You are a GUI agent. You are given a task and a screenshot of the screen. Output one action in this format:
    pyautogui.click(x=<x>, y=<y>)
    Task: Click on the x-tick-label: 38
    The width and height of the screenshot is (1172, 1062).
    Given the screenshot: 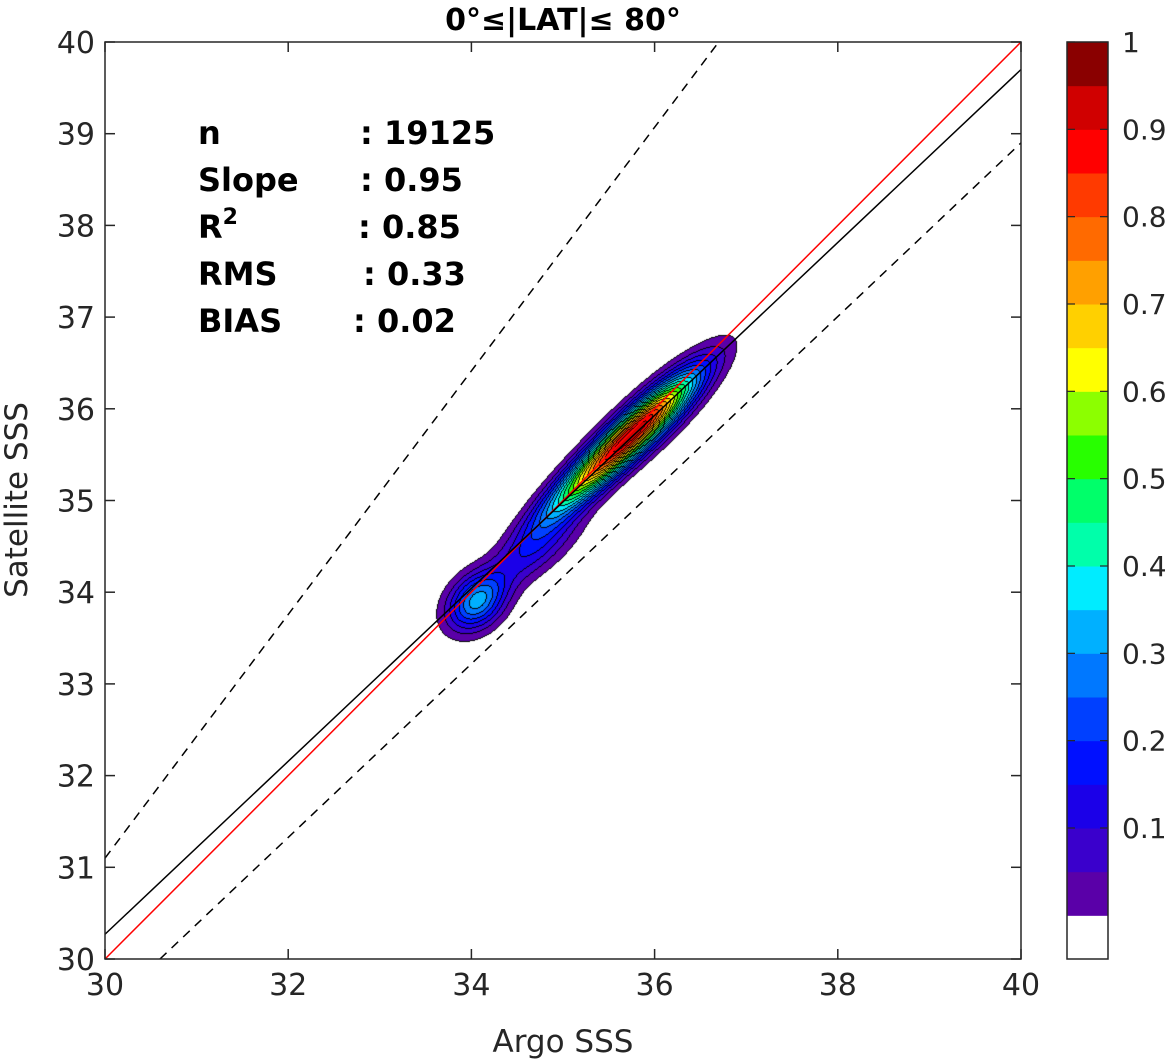 What is the action you would take?
    pyautogui.click(x=838, y=985)
    